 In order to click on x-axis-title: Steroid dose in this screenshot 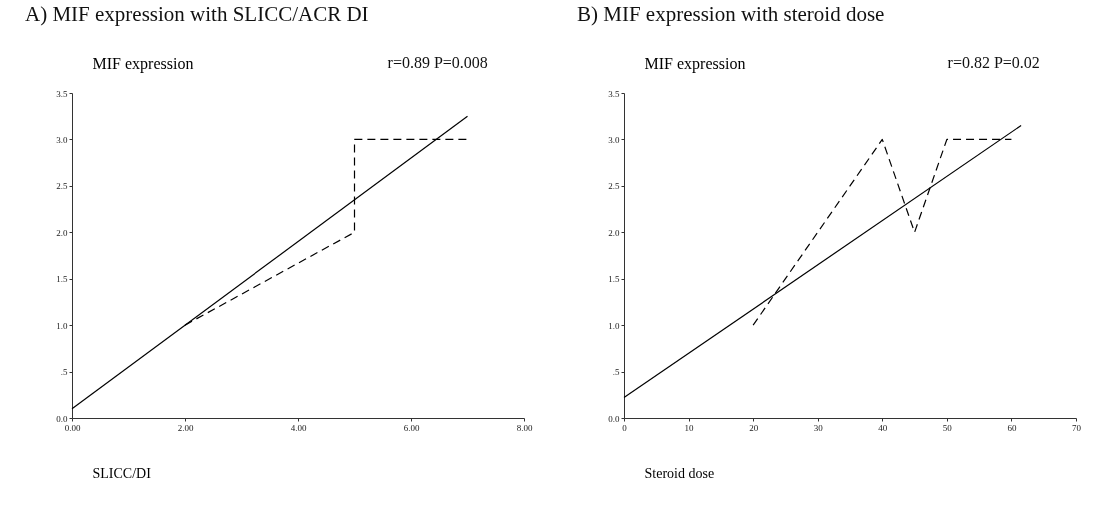, I will do `click(679, 473)`.